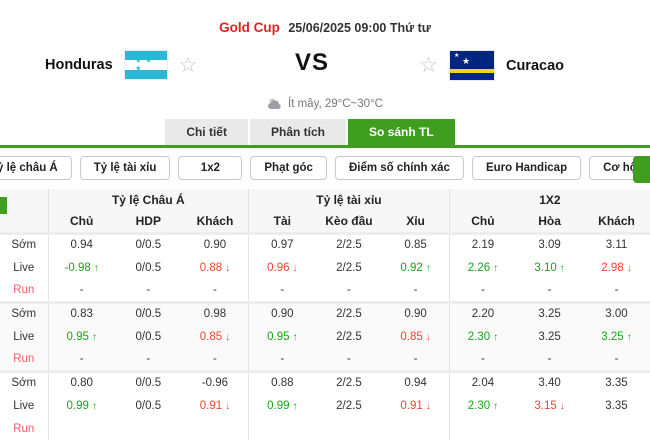 The image size is (650, 440). Describe the element at coordinates (641, 169) in the screenshot. I see `cutoff-green-button` at that location.